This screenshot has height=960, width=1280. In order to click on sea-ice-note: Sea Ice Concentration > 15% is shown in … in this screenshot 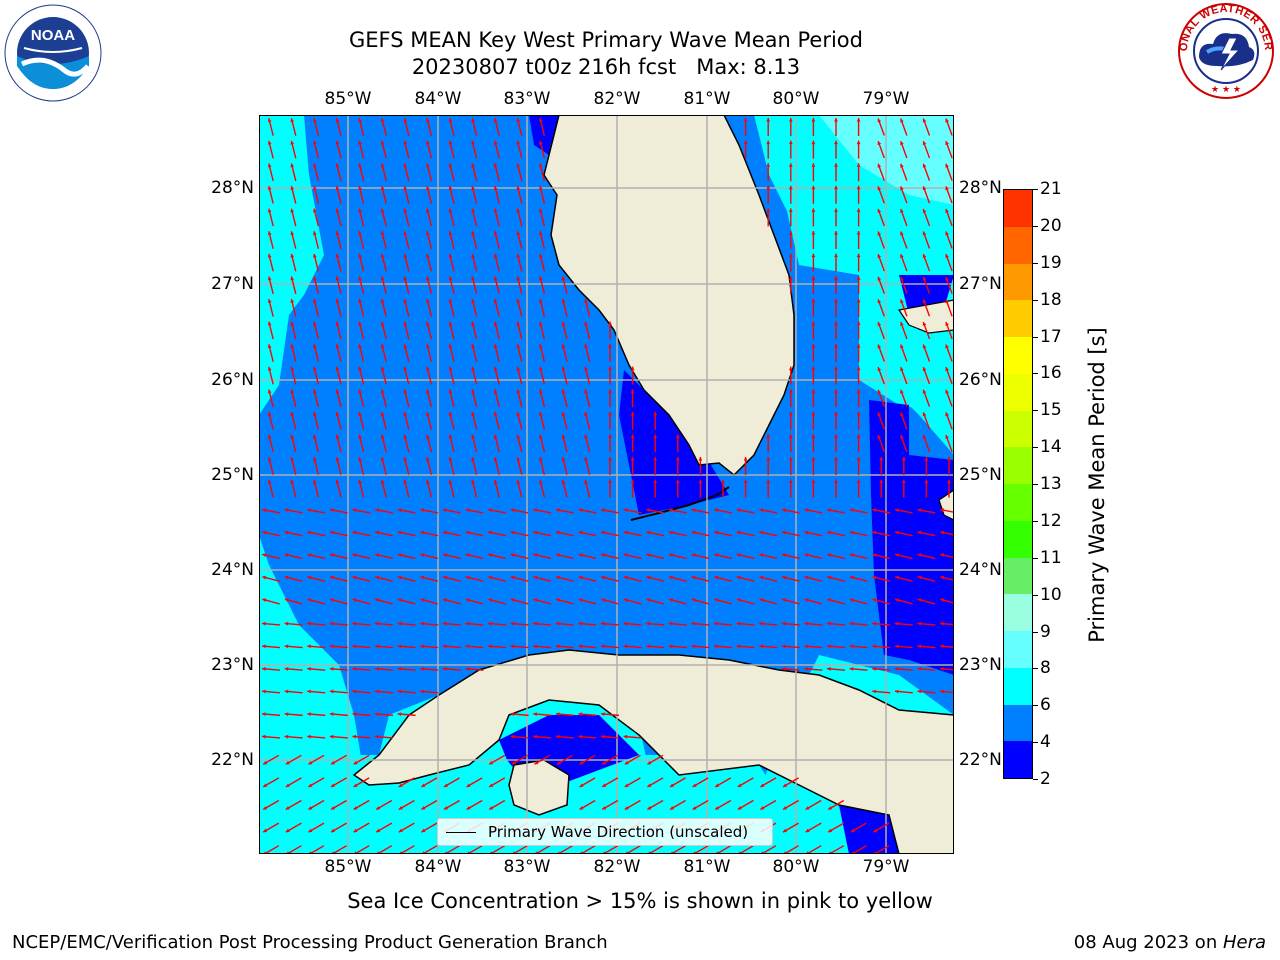, I will do `click(640, 901)`.